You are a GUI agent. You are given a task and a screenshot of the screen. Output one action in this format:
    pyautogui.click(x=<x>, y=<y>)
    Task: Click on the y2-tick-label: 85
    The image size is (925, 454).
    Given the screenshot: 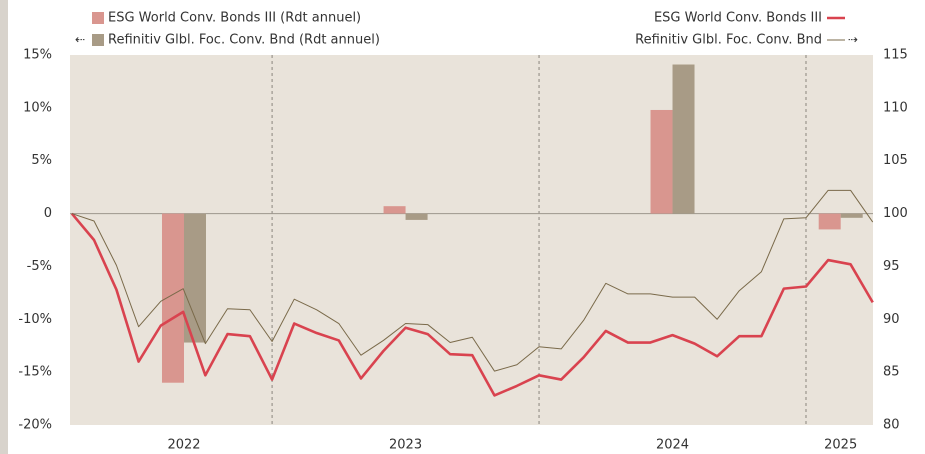 What is the action you would take?
    pyautogui.click(x=891, y=372)
    